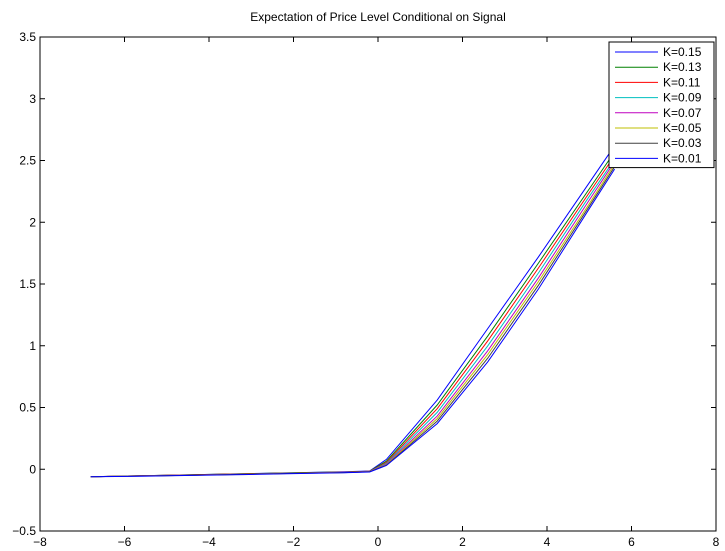  What do you see at coordinates (682, 82) in the screenshot?
I see `legend-label: K=0.11` at bounding box center [682, 82].